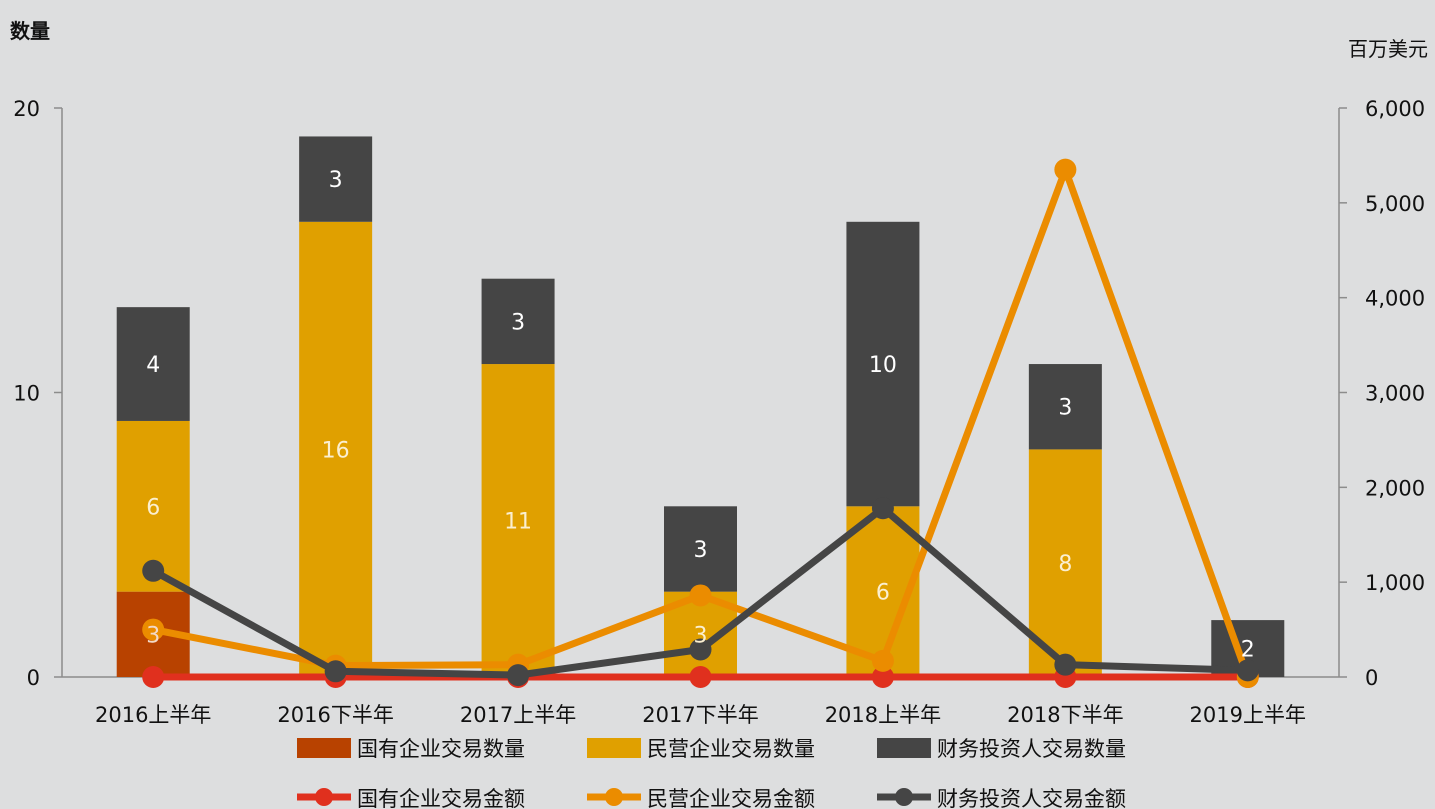 The height and width of the screenshot is (809, 1435). Describe the element at coordinates (1395, 583) in the screenshot. I see `right-tick-label: 1,000` at that location.